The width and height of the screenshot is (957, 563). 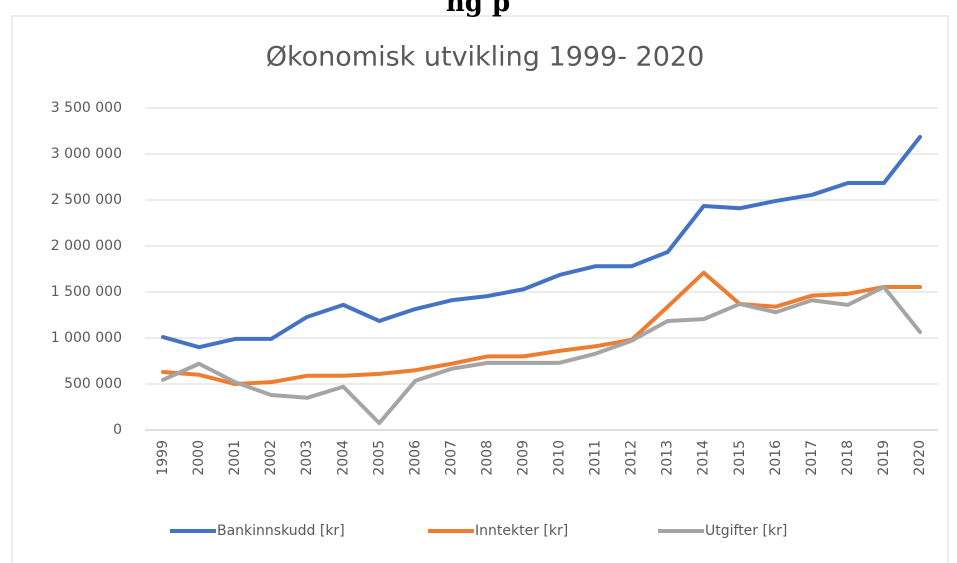 What do you see at coordinates (560, 458) in the screenshot?
I see `x-tick-label: 2010` at bounding box center [560, 458].